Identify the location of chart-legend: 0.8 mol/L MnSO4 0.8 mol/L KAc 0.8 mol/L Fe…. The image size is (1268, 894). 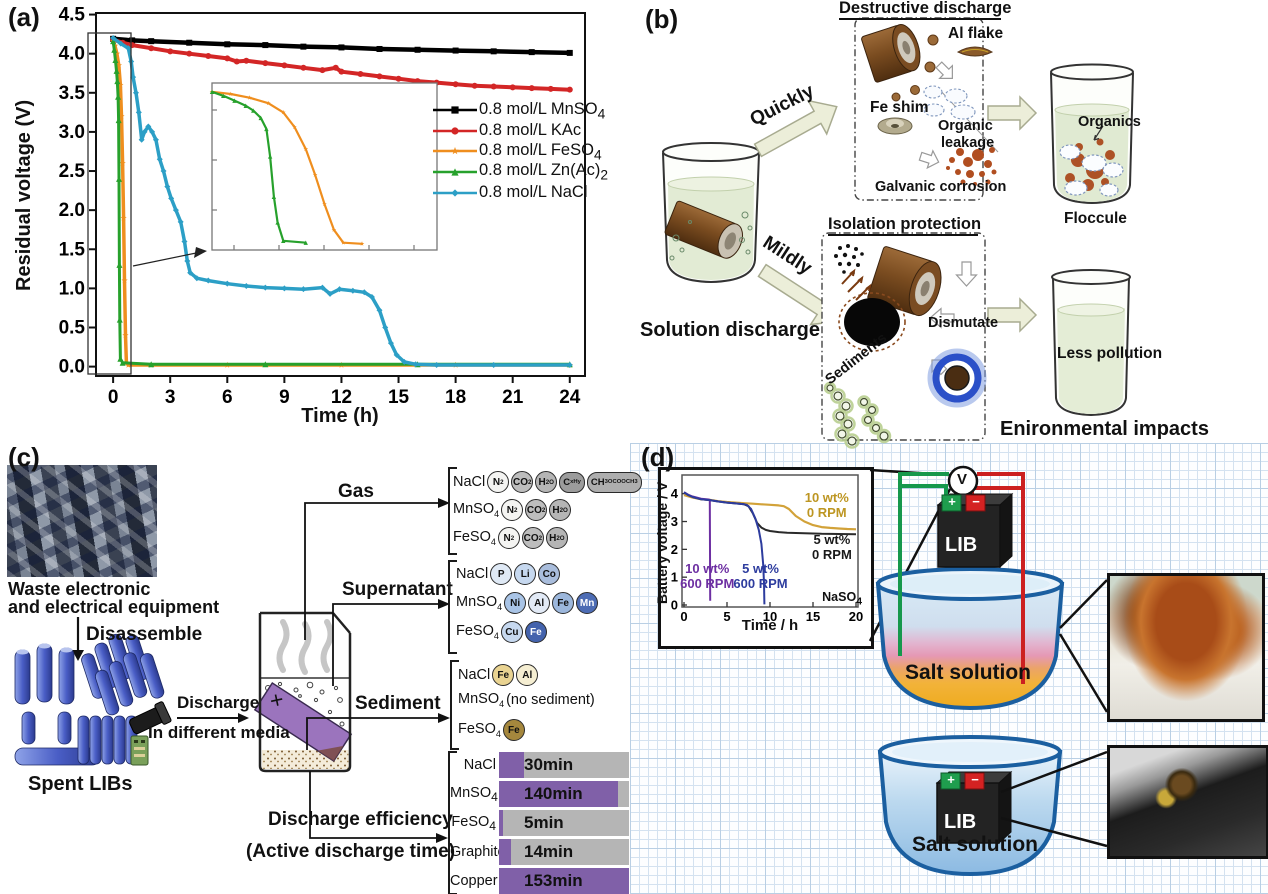
(520, 151).